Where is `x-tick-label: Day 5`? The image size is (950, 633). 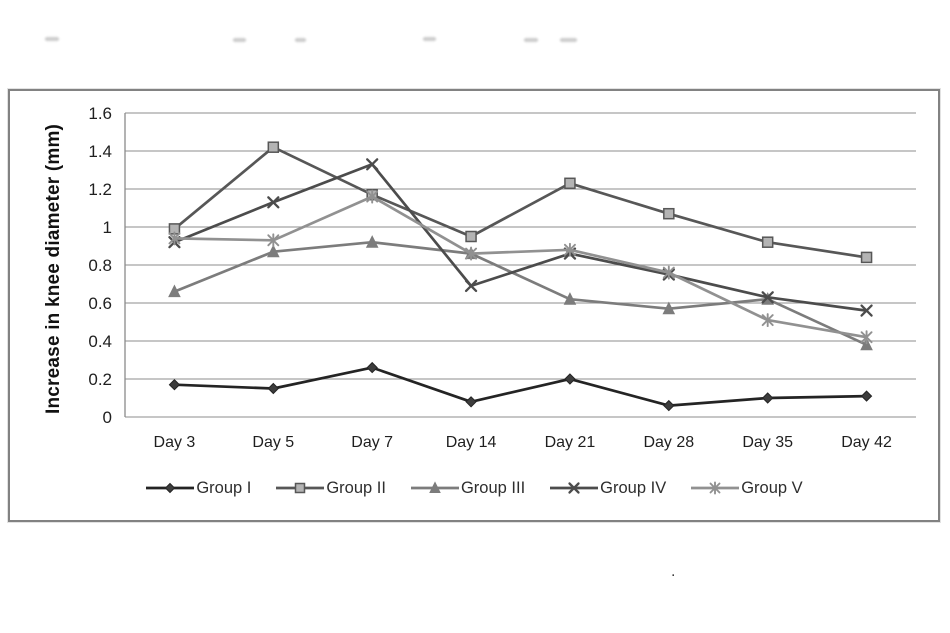 x-tick-label: Day 5 is located at coordinates (273, 442).